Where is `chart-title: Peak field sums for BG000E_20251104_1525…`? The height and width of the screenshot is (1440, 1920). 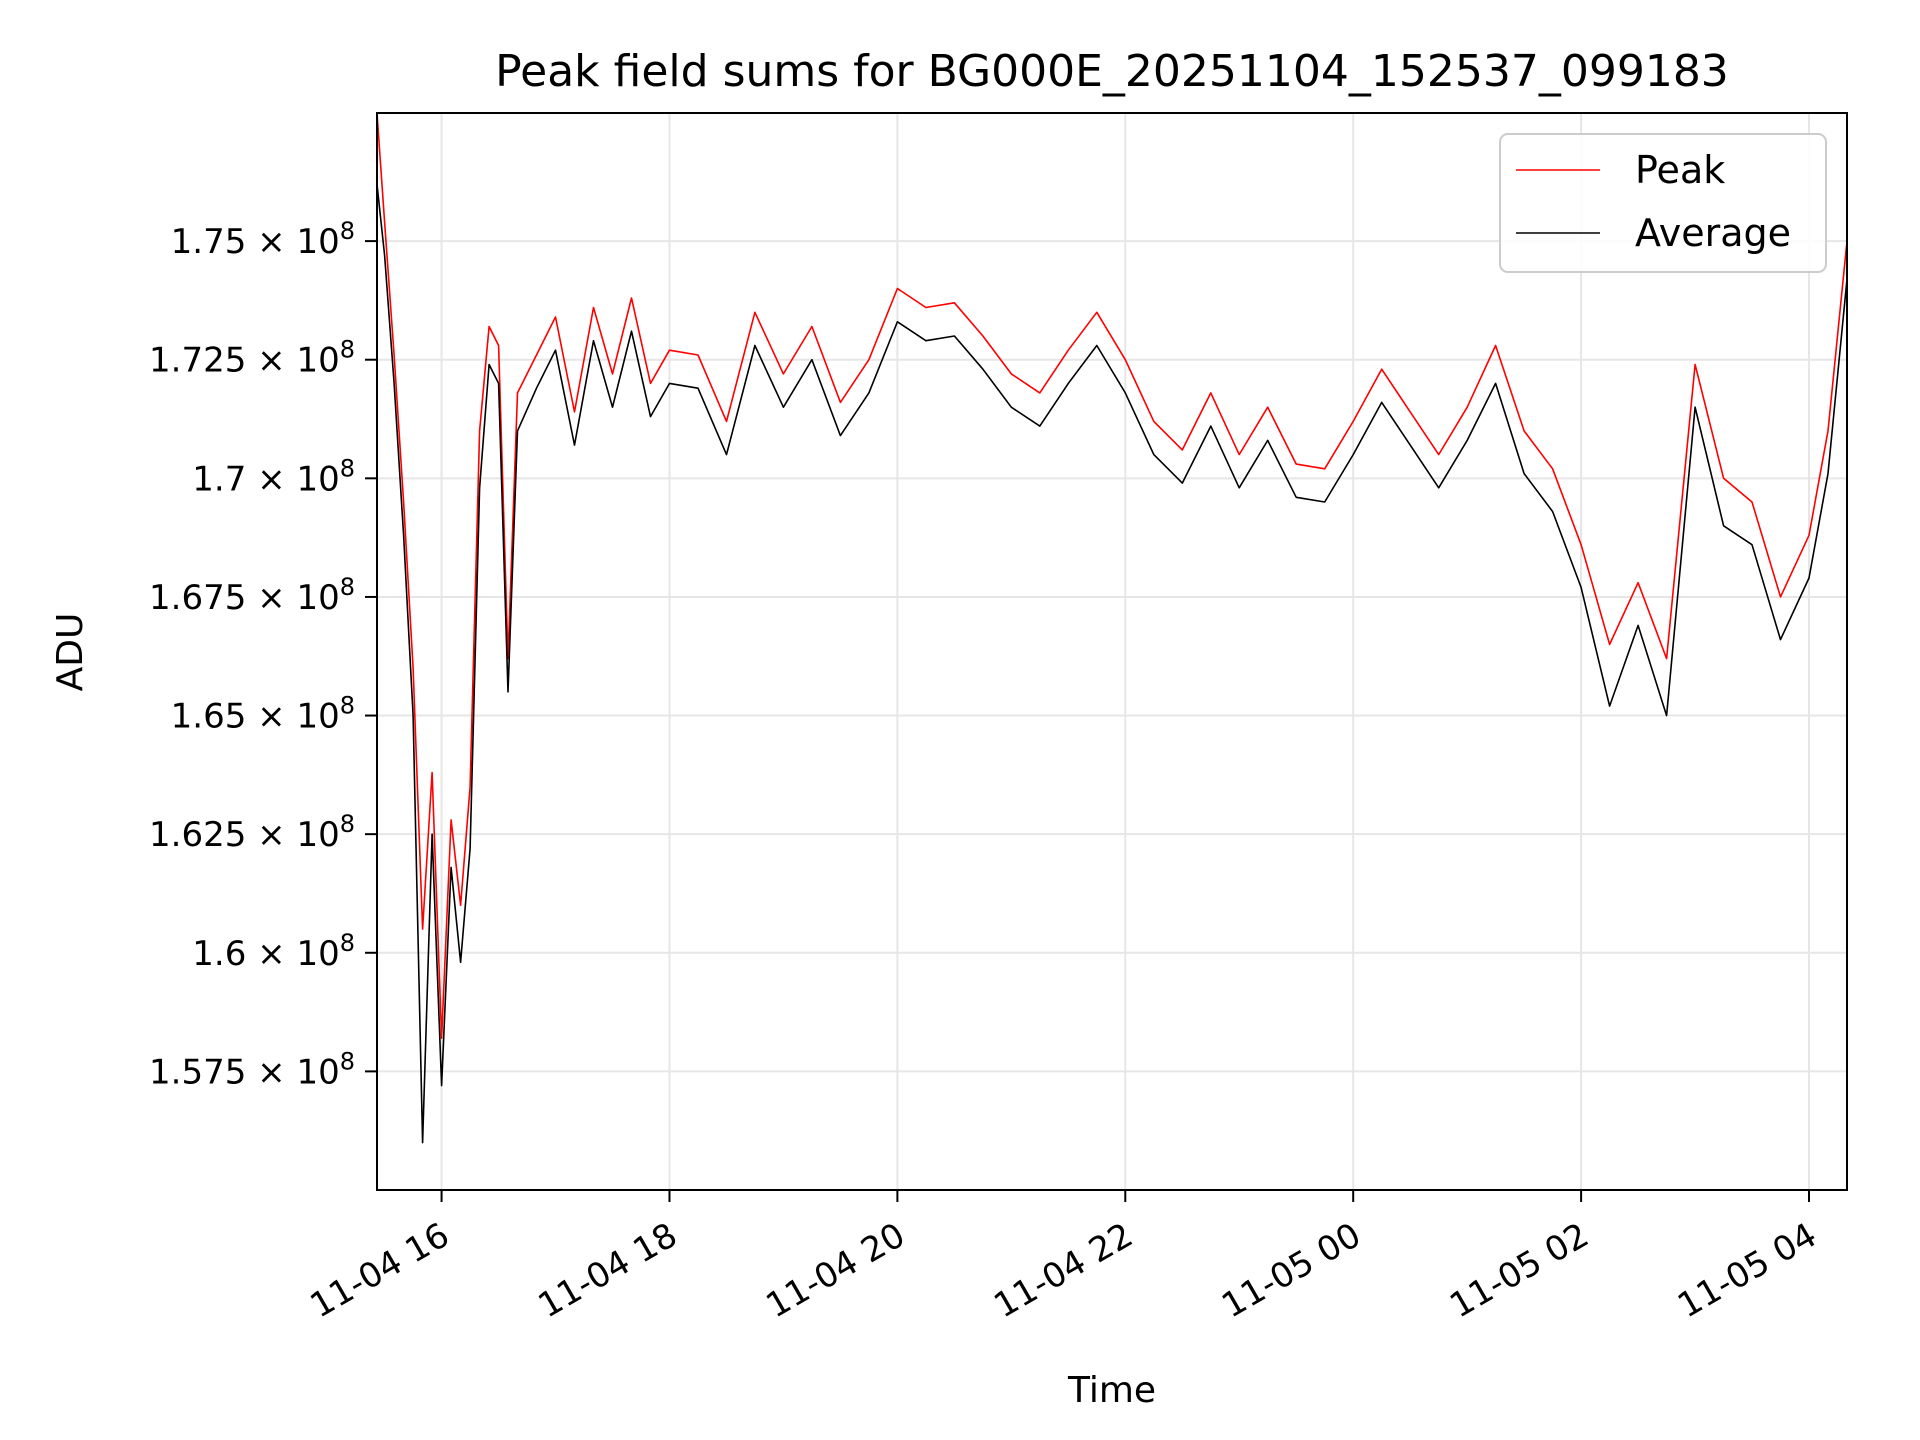
chart-title: Peak field sums for BG000E_20251104_1525… is located at coordinates (1112, 71).